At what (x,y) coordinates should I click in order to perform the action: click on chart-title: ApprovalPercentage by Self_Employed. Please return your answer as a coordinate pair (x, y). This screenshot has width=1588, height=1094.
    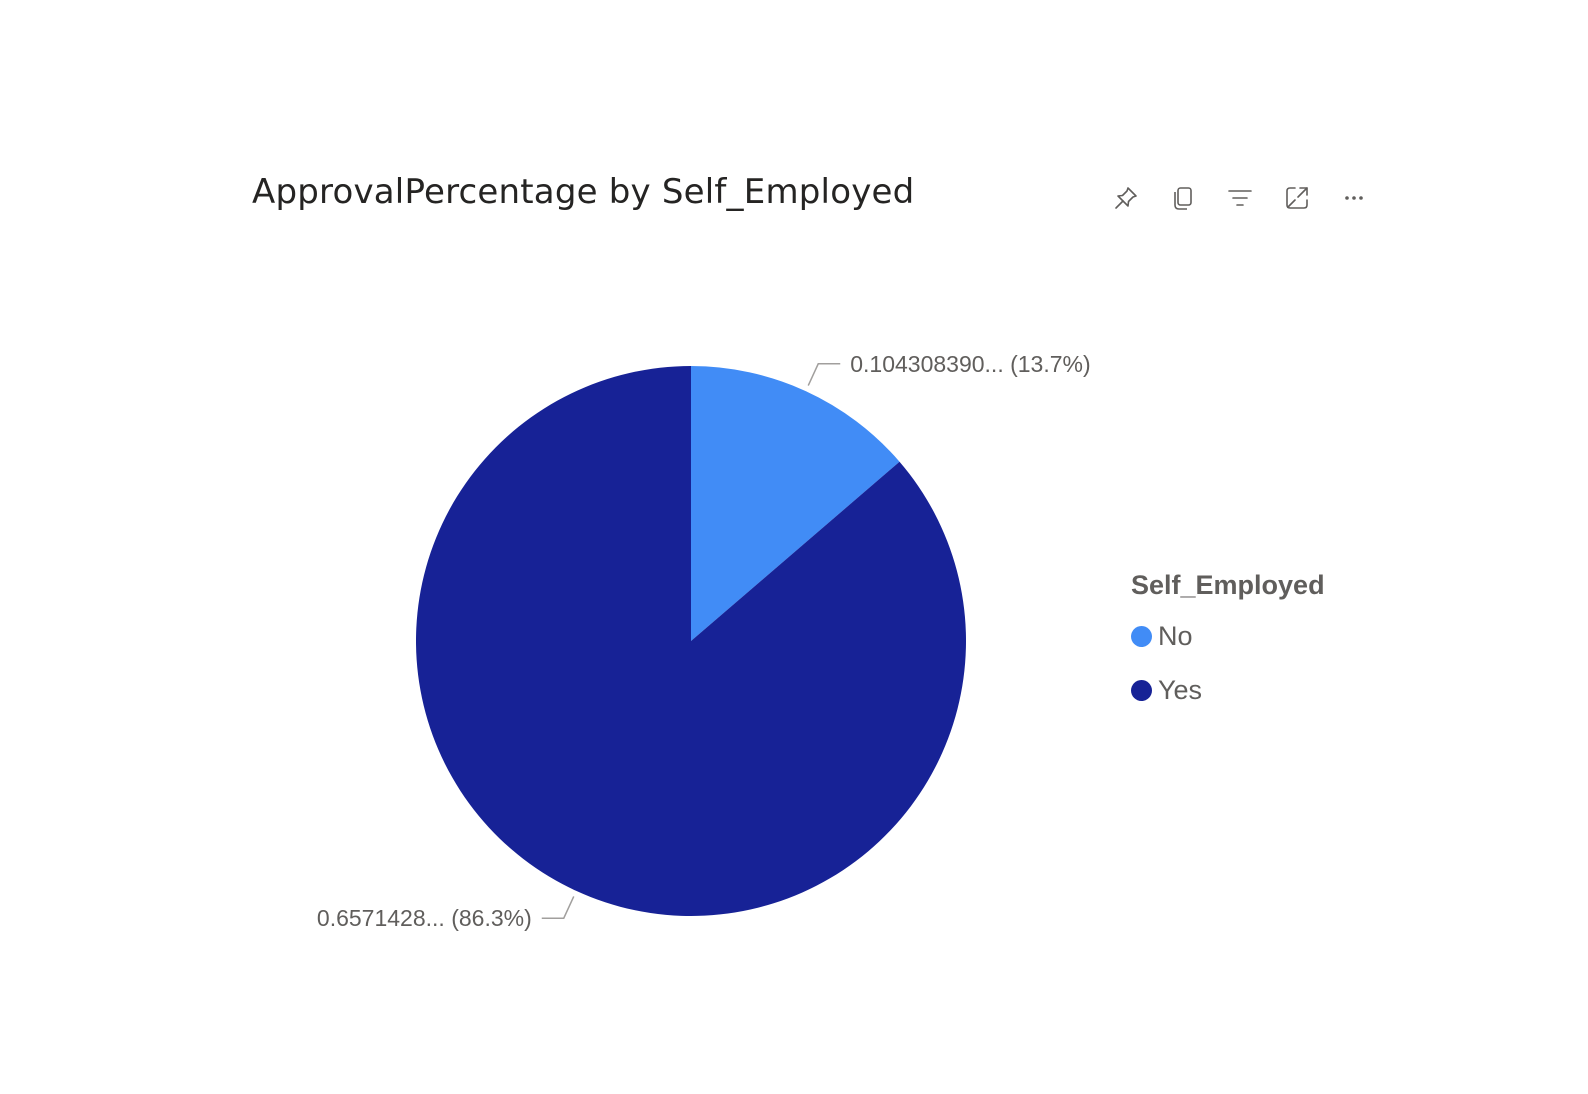
    Looking at the image, I should click on (583, 192).